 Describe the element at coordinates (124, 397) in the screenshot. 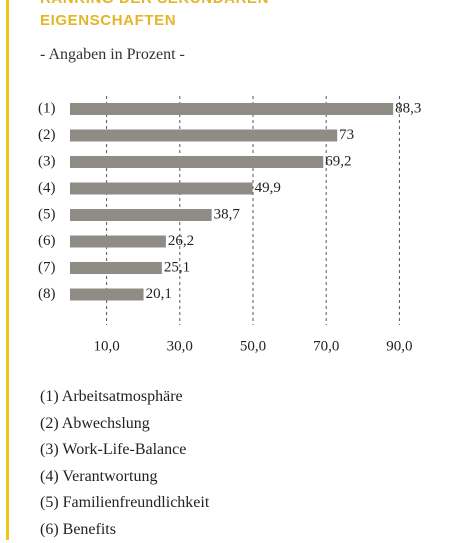

I see `key-item: (1) Arbeitsatmosphäre` at that location.